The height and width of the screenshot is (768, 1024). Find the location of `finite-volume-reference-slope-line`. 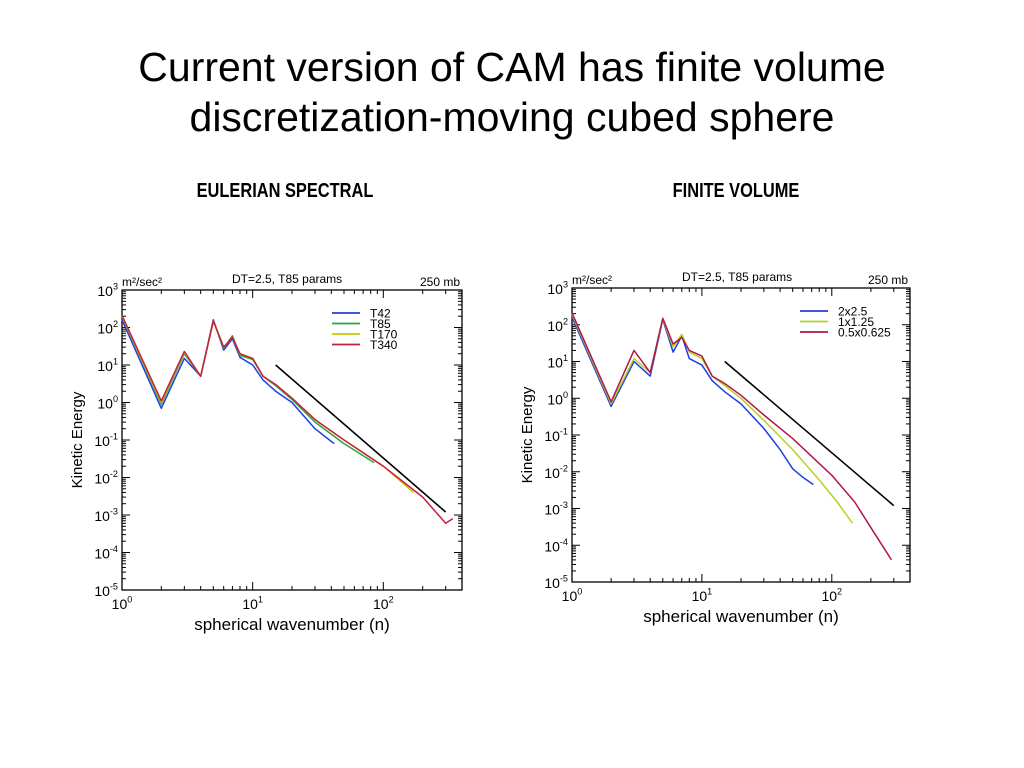

finite-volume-reference-slope-line is located at coordinates (809, 433).